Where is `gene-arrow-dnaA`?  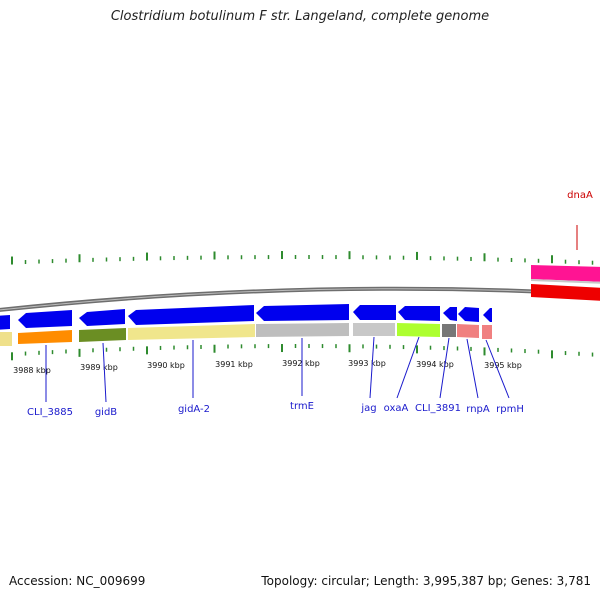
gene-arrow-dnaA is located at coordinates (565, 273).